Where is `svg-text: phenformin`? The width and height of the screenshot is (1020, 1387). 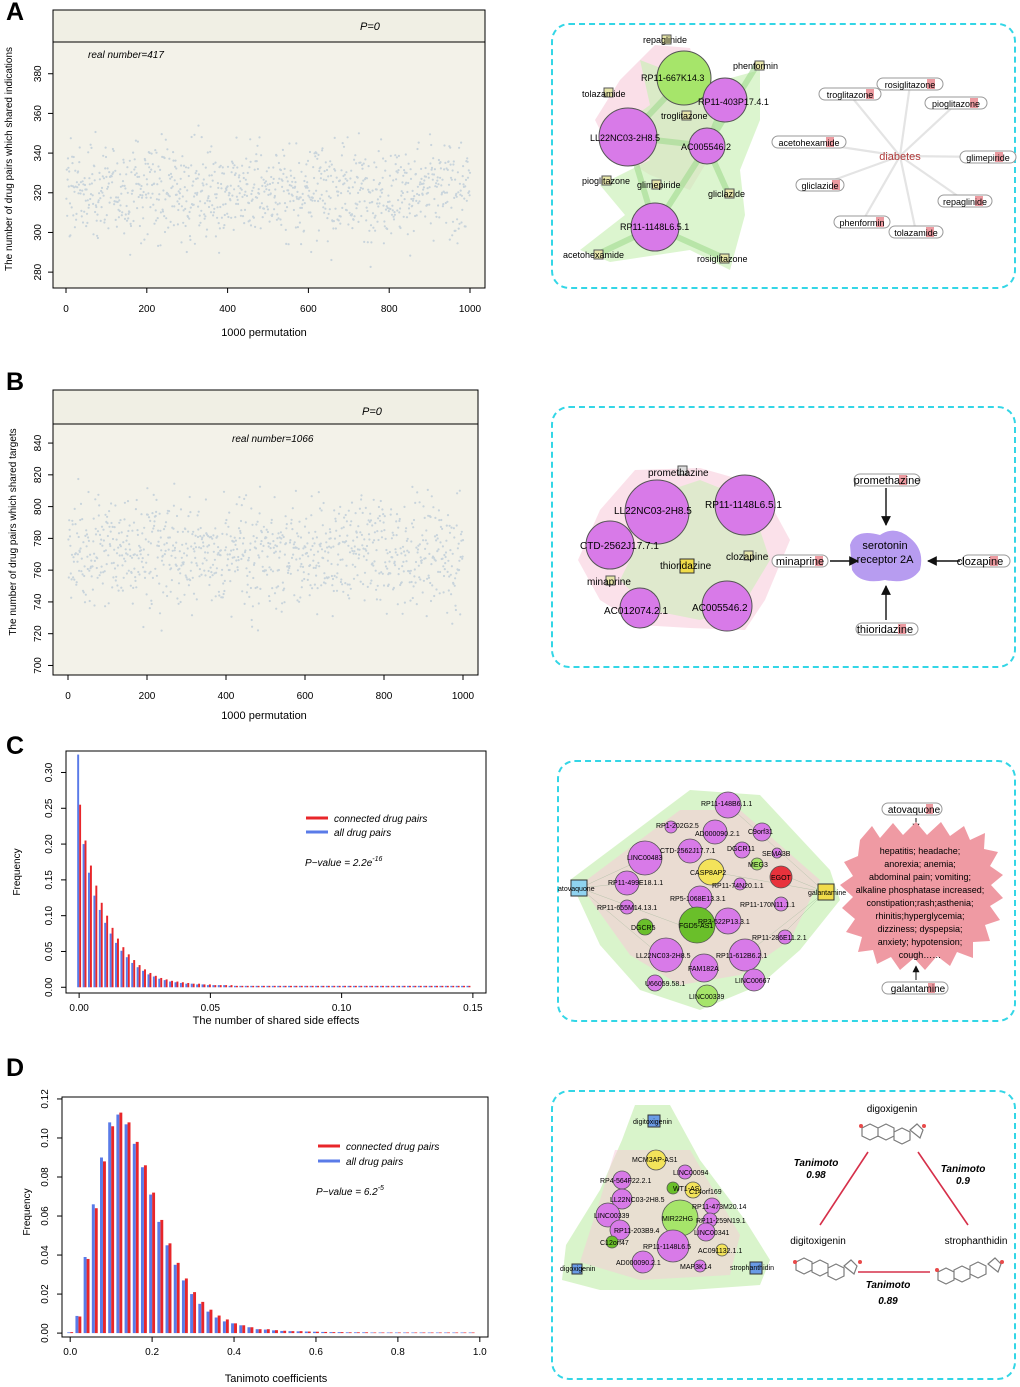
svg-text: phenformin is located at coordinates (861, 223).